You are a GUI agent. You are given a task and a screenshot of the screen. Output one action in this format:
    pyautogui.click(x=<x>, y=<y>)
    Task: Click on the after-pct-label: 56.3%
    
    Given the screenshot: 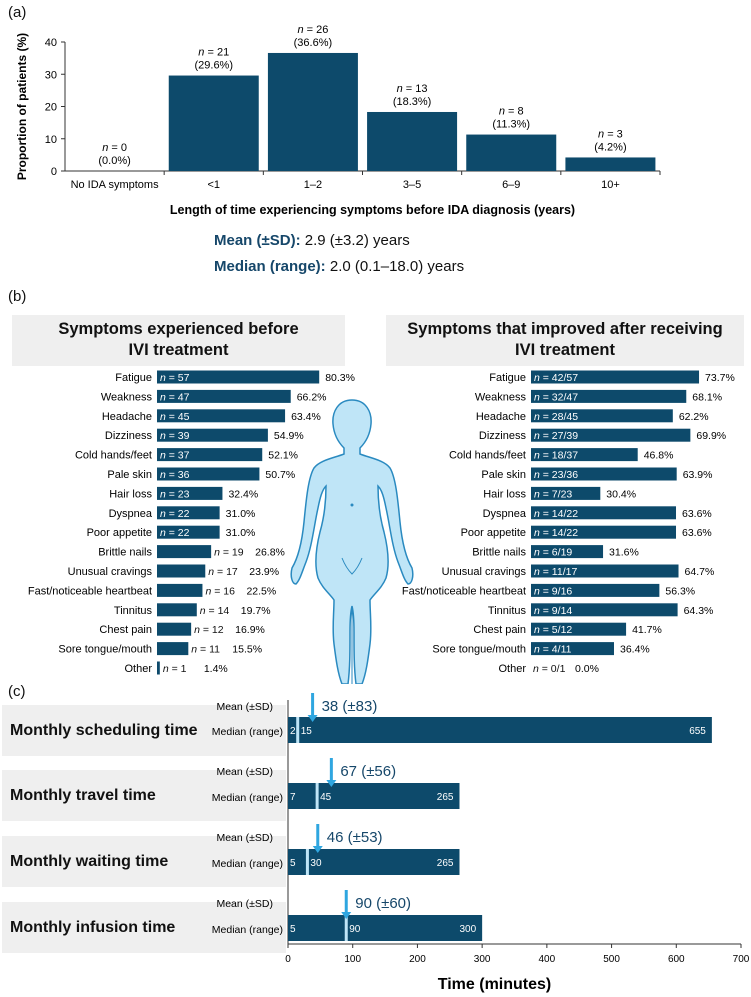 What is the action you would take?
    pyautogui.click(x=680, y=591)
    